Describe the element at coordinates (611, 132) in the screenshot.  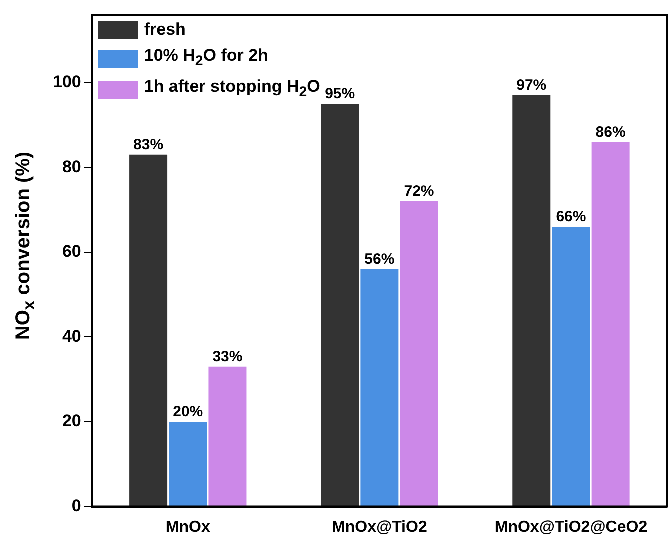
I see `data-label: 86%` at that location.